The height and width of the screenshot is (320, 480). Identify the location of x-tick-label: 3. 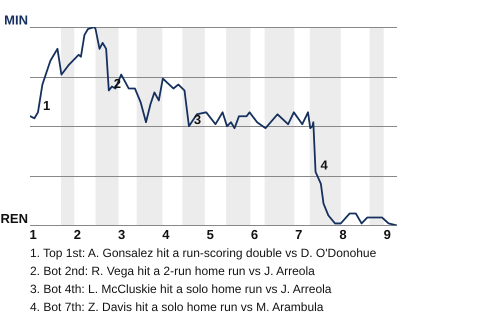
(122, 234).